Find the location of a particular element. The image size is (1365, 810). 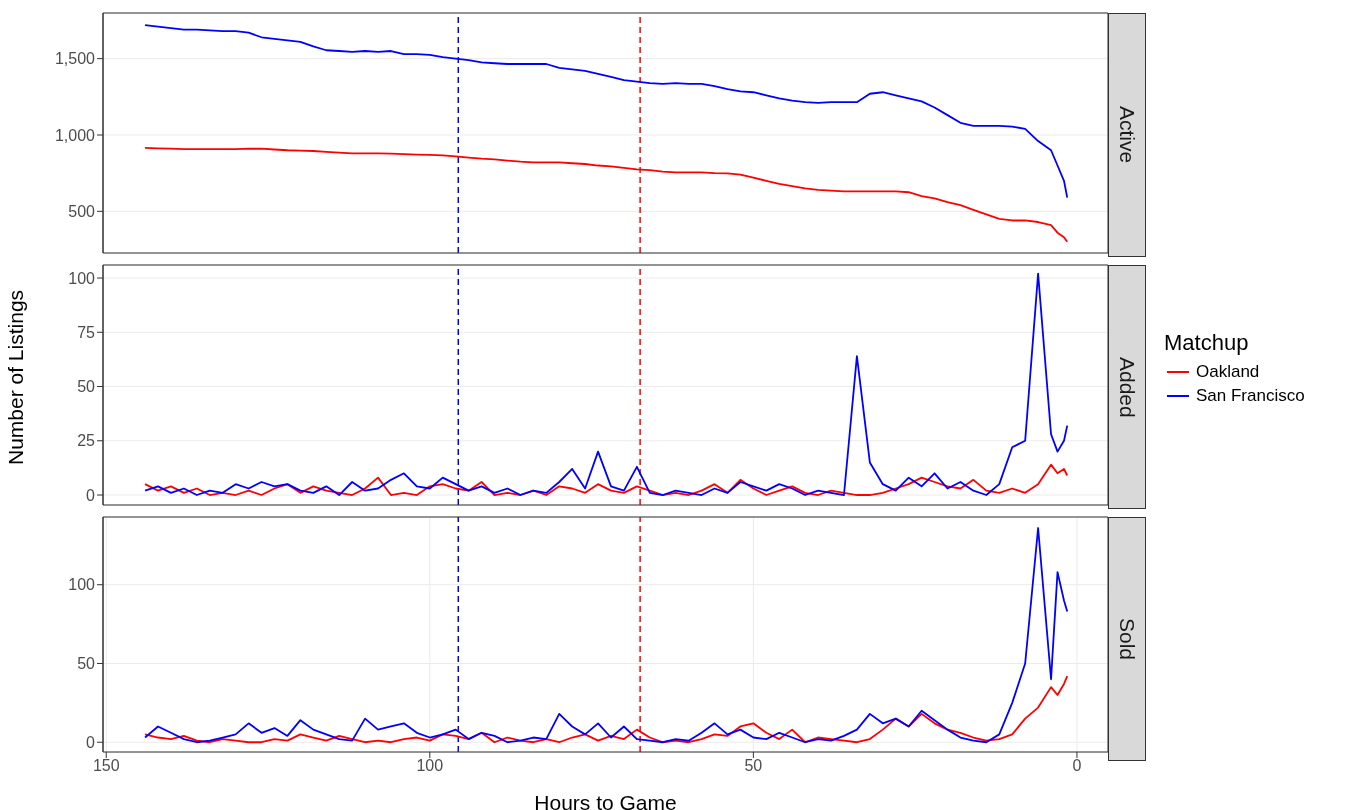

y-tick-label: 1,500 is located at coordinates (75, 59).